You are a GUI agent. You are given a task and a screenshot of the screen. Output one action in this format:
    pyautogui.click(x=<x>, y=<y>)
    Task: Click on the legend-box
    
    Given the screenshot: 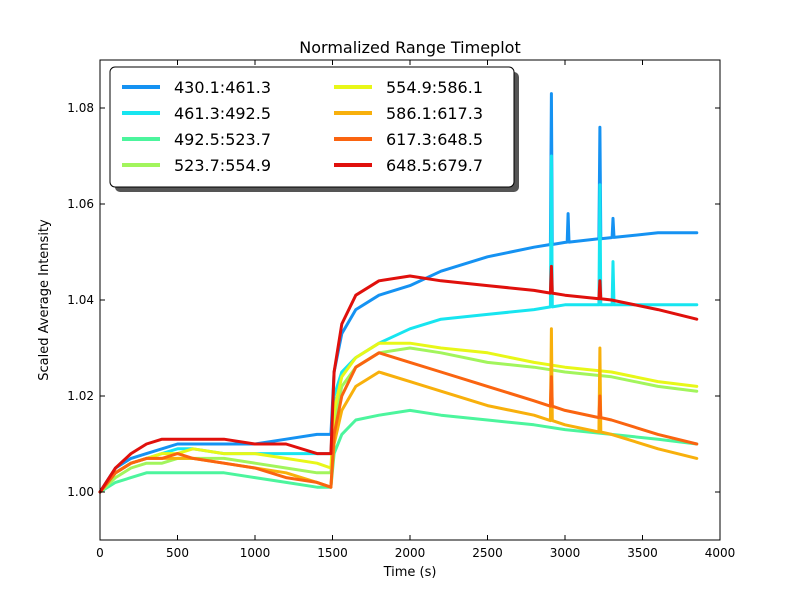 What is the action you would take?
    pyautogui.click(x=312, y=127)
    